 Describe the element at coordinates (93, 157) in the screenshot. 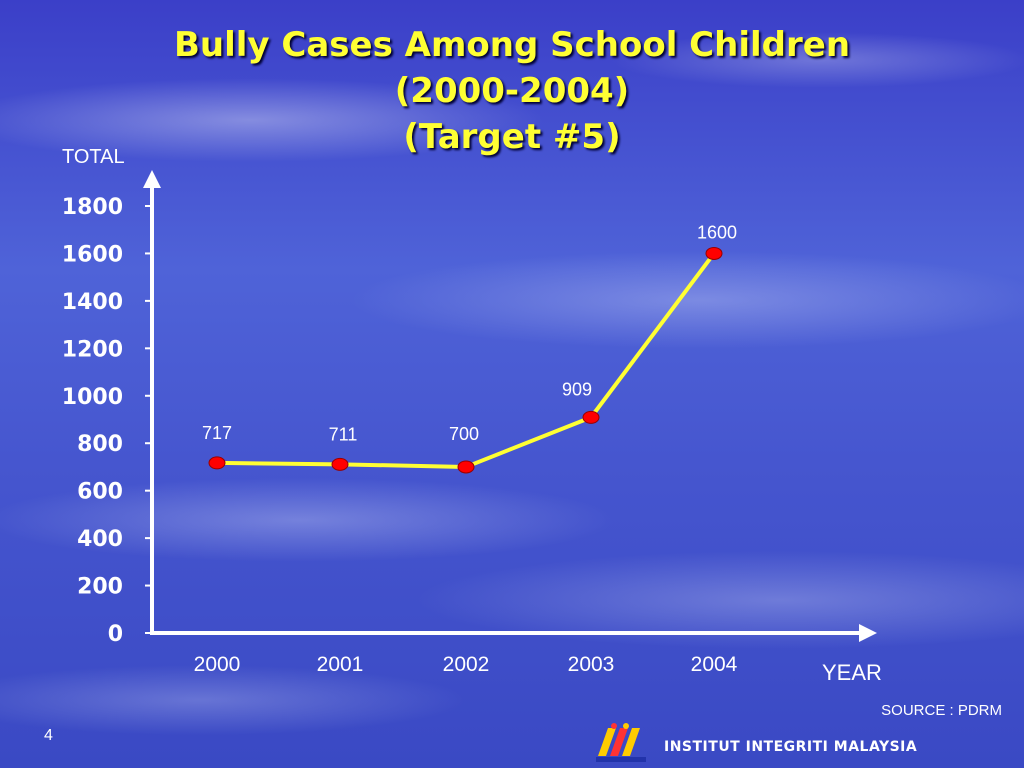

I see `y-axis-title: TOTAL` at that location.